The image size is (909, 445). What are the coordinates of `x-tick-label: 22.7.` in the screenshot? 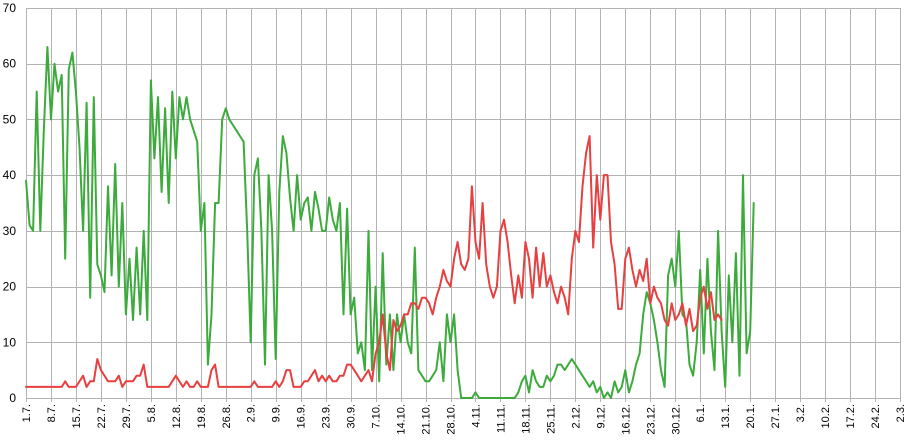 It's located at (102, 416).